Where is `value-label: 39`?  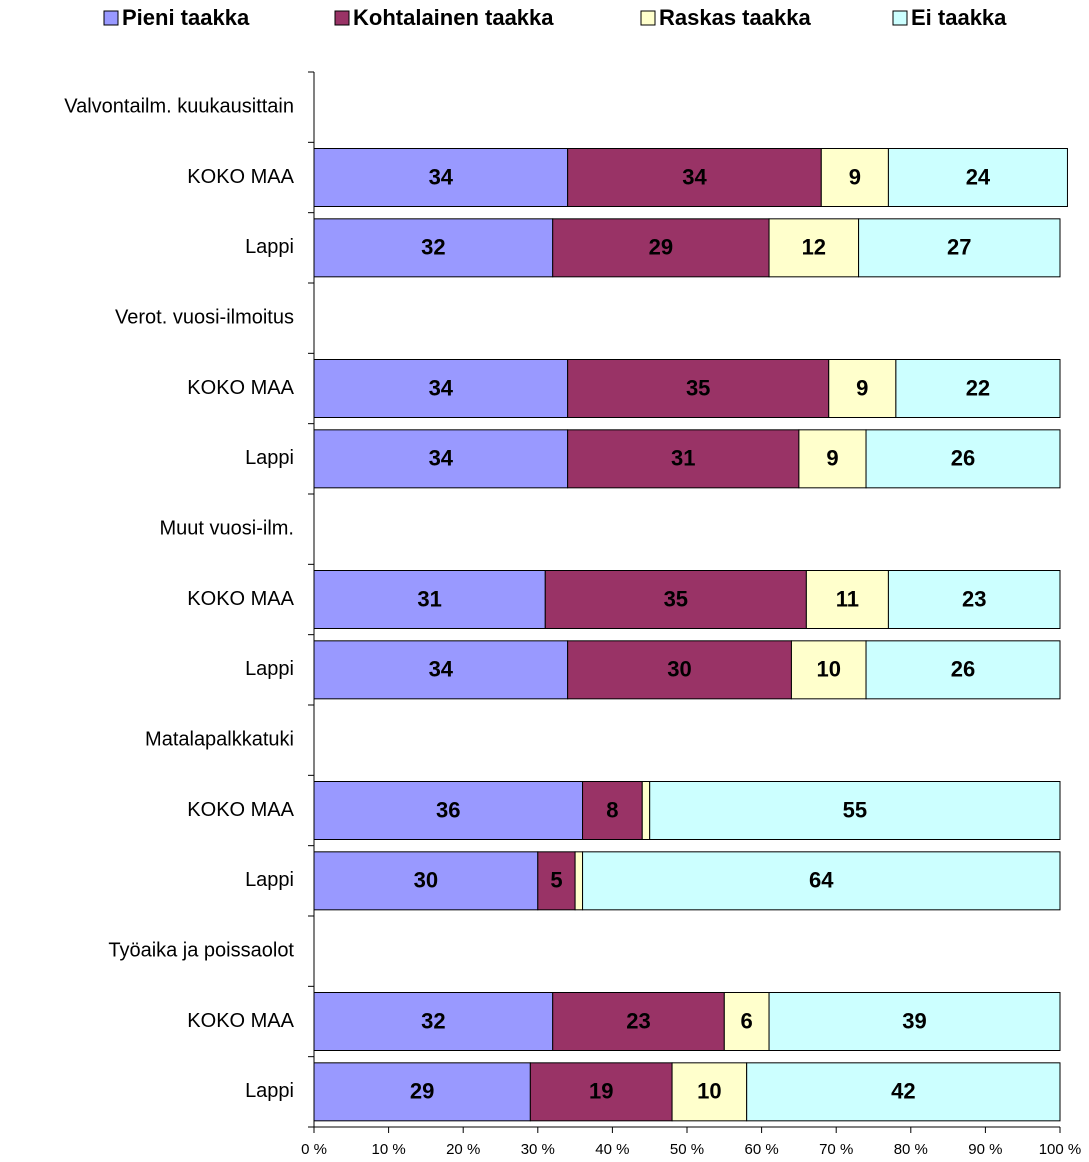
value-label: 39 is located at coordinates (914, 1020).